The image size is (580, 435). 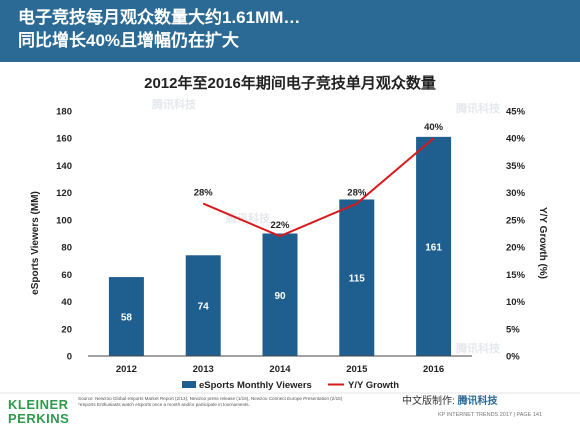 I want to click on page-info: KP INTERNET TRENDS 2017 | PAGE 141, so click(x=490, y=415).